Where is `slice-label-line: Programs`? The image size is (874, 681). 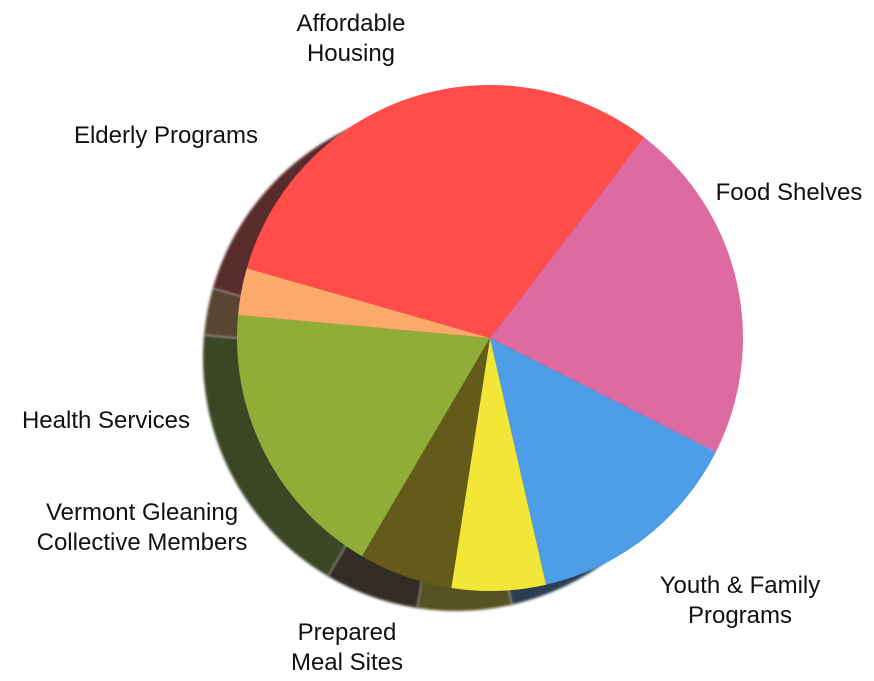 slice-label-line: Programs is located at coordinates (740, 615).